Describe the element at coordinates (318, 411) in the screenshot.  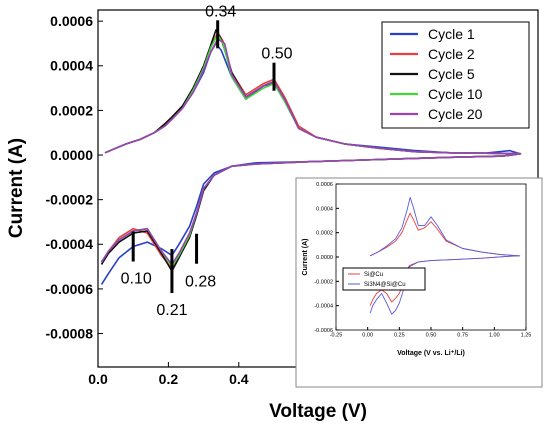
I see `main-x-axis-label: Voltage (V)` at that location.